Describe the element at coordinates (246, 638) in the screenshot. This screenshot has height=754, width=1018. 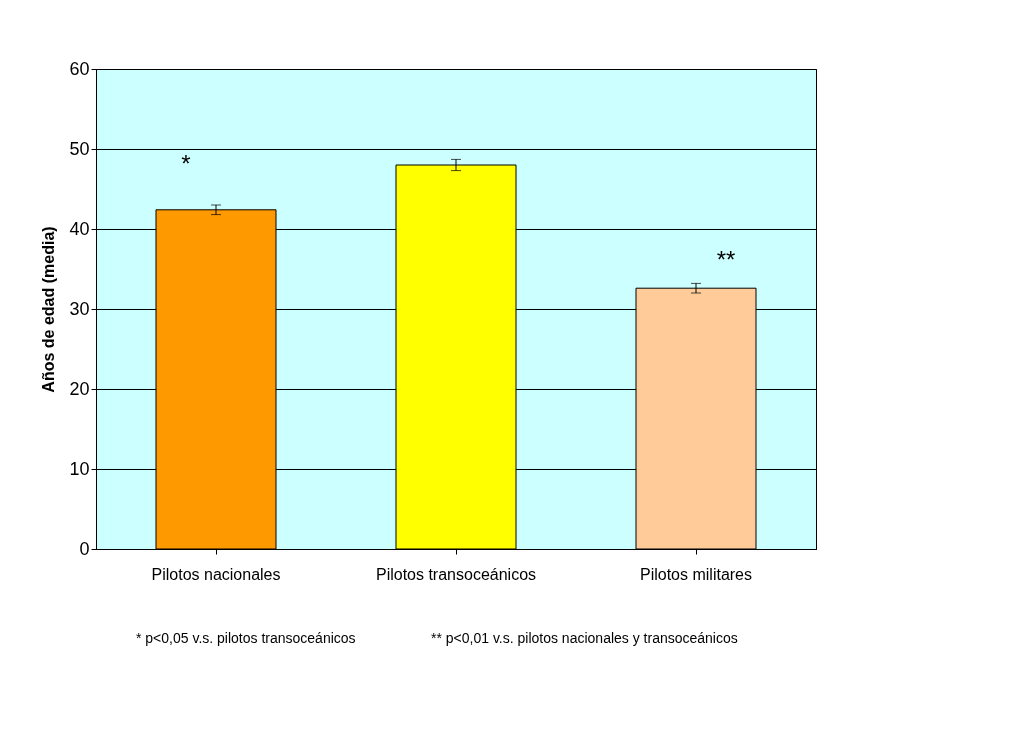
I see `text: * p<0,05 v.s. pilotos transoceánicos` at that location.